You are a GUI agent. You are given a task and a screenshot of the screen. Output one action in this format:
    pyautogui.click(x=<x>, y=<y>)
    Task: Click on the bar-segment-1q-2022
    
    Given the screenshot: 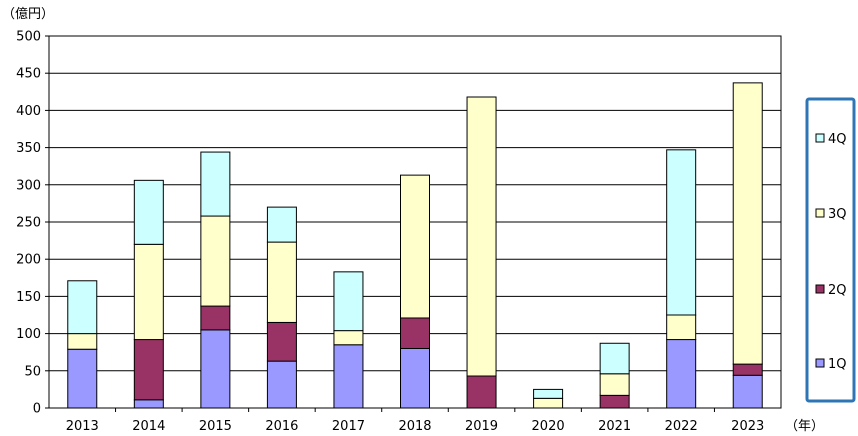 What is the action you would take?
    pyautogui.click(x=681, y=374)
    